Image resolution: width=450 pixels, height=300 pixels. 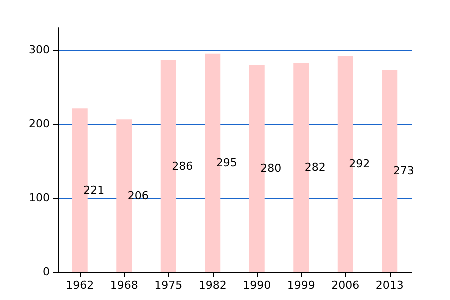 I want to click on y-tick-label: 0, so click(x=46, y=272).